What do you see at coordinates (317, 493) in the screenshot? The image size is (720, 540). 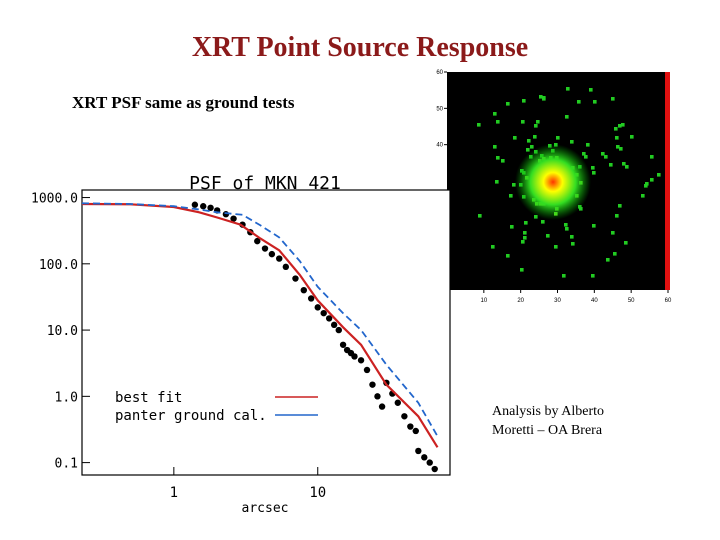 I see `x-tick-label: 10` at bounding box center [317, 493].